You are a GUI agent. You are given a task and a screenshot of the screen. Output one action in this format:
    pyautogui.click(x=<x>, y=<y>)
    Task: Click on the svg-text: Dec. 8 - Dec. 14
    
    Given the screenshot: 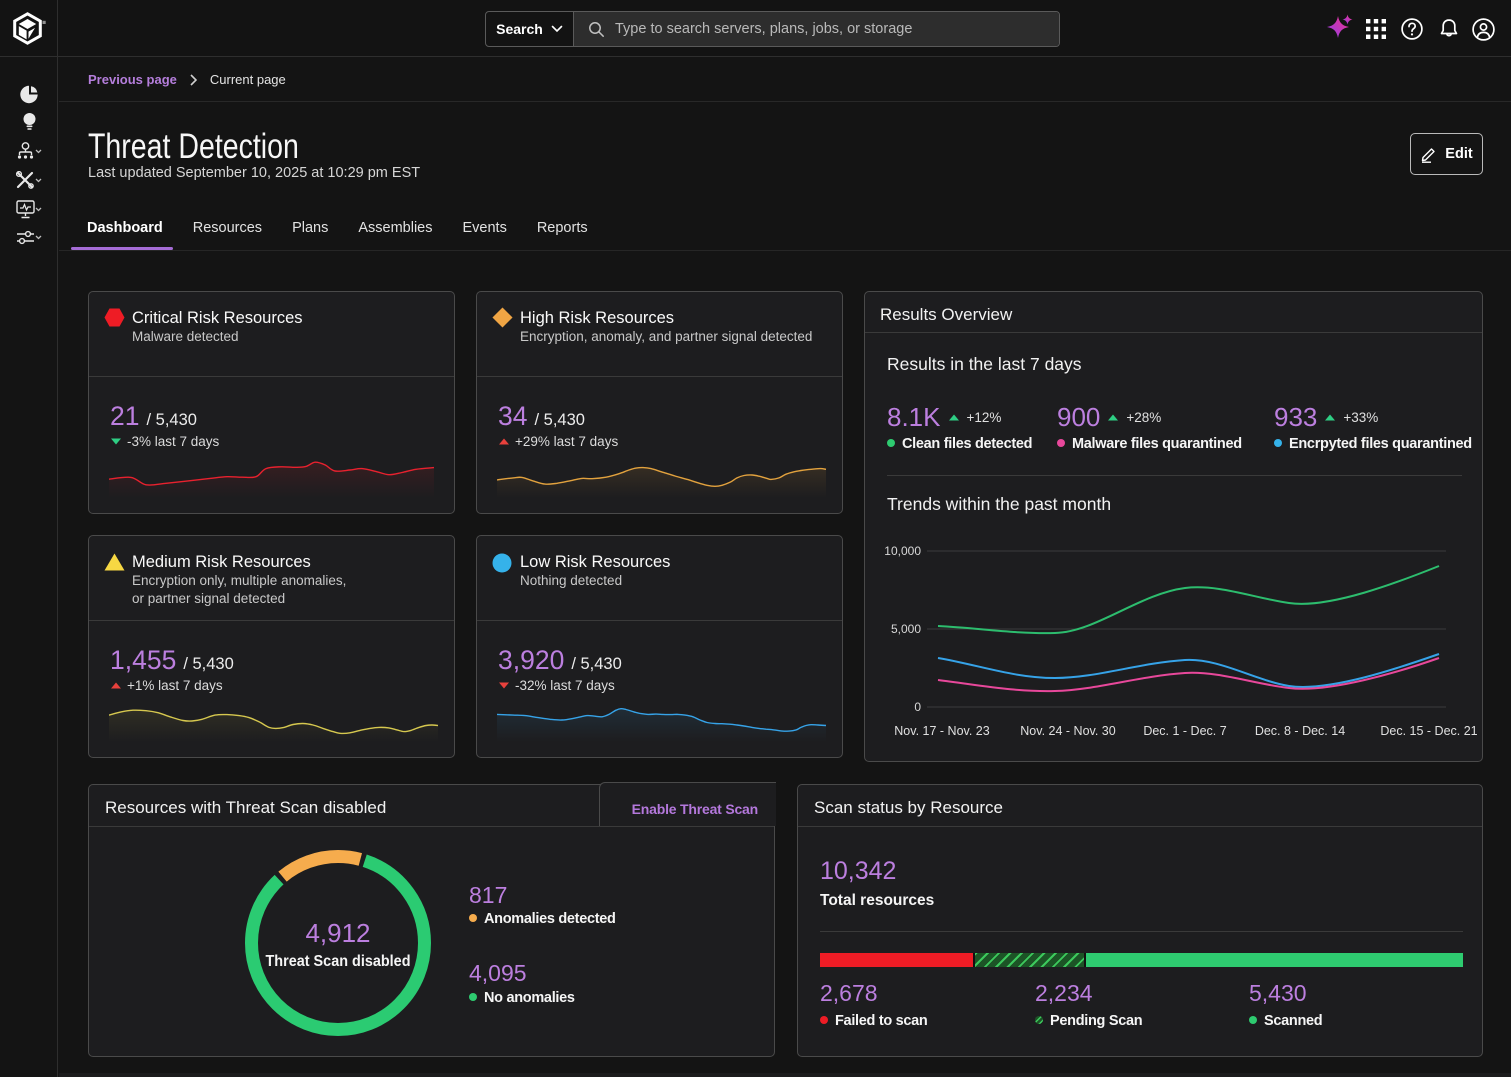 What is the action you would take?
    pyautogui.click(x=1300, y=731)
    